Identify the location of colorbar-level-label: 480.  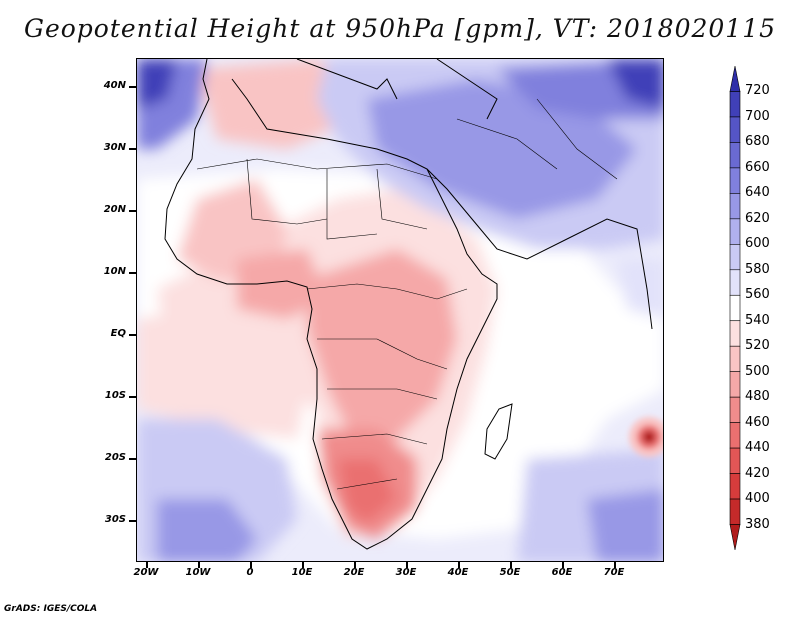
(757, 397).